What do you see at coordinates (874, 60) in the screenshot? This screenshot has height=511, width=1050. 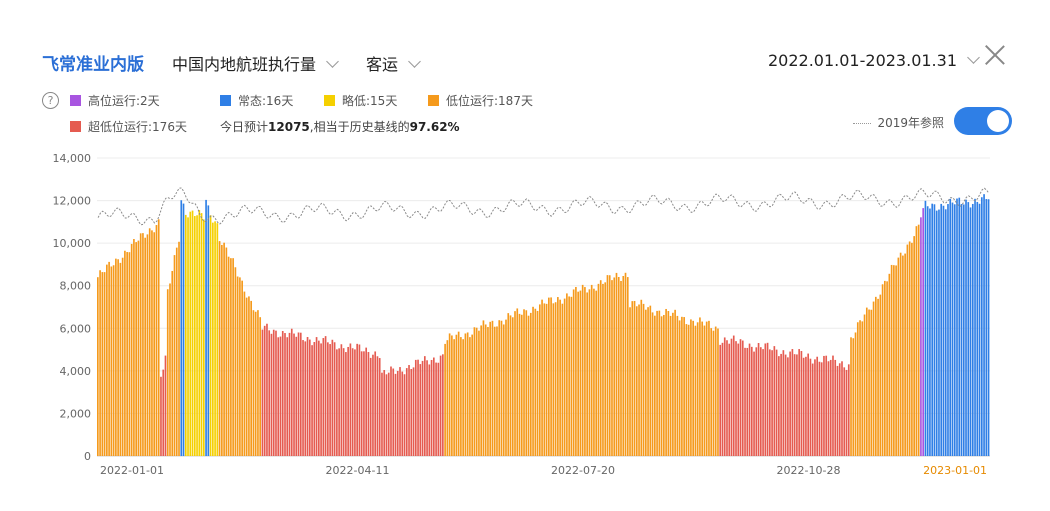 I see `date-range-dropdown: 2022.01.01-2023.01.31` at bounding box center [874, 60].